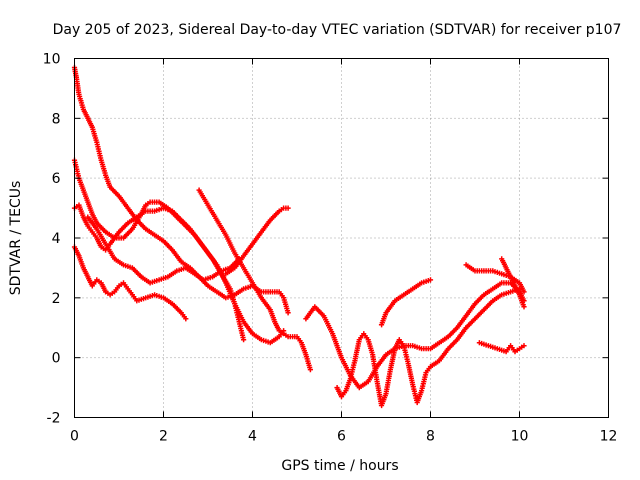  What do you see at coordinates (52, 60) in the screenshot?
I see `y-tick-label: 10` at bounding box center [52, 60].